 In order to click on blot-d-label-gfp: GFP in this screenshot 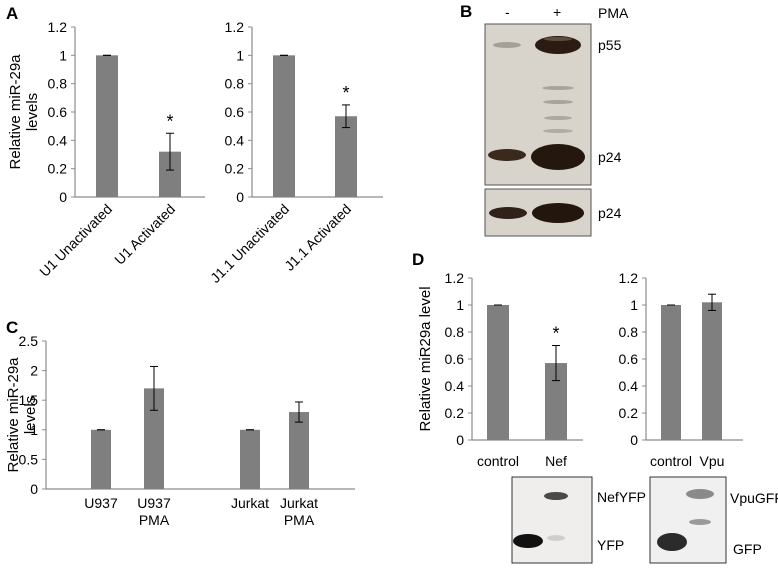, I will do `click(747, 549)`.